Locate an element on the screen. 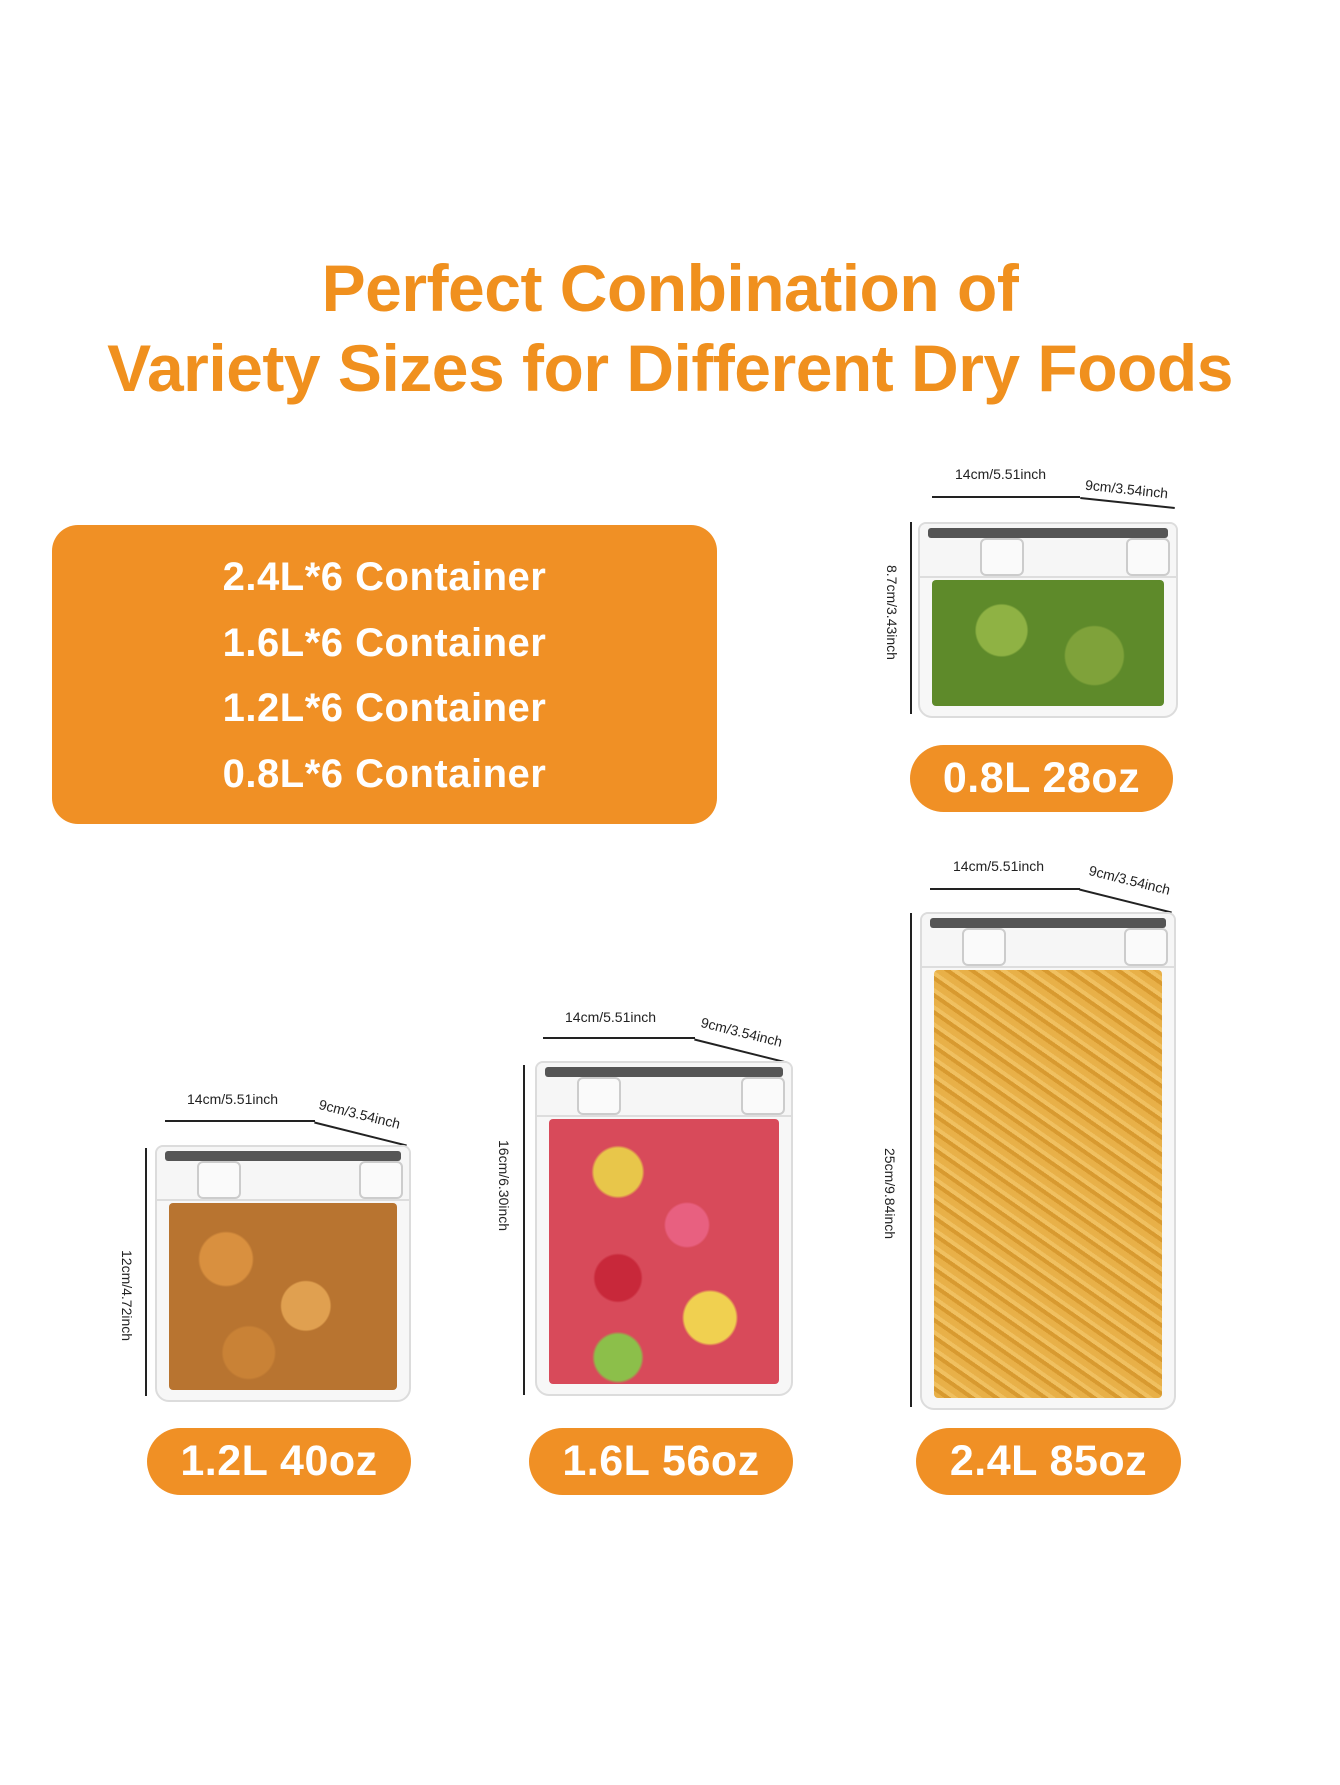  summary-item: 1.6L*6 Container is located at coordinates (384, 643).